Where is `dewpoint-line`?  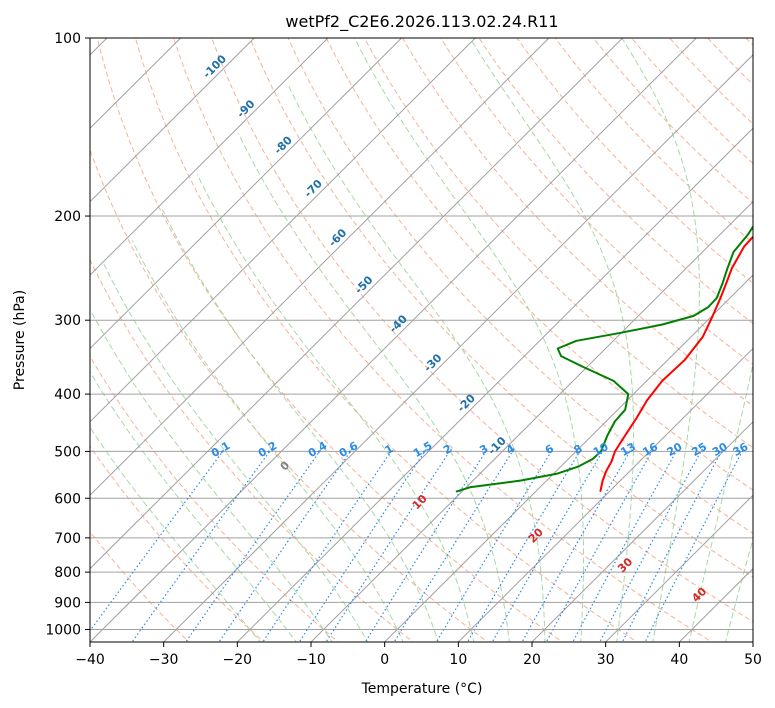
dewpoint-line is located at coordinates (604, 358).